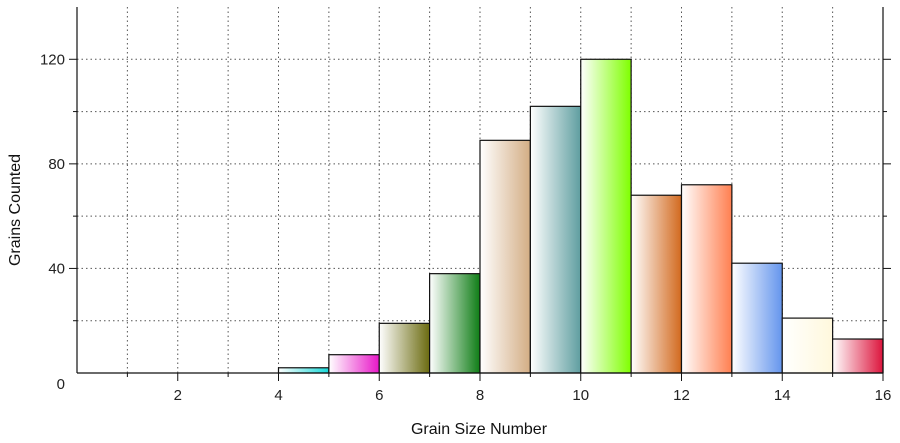 The height and width of the screenshot is (443, 900). Describe the element at coordinates (479, 429) in the screenshot. I see `x-axis-title: Grain Size Number` at that location.